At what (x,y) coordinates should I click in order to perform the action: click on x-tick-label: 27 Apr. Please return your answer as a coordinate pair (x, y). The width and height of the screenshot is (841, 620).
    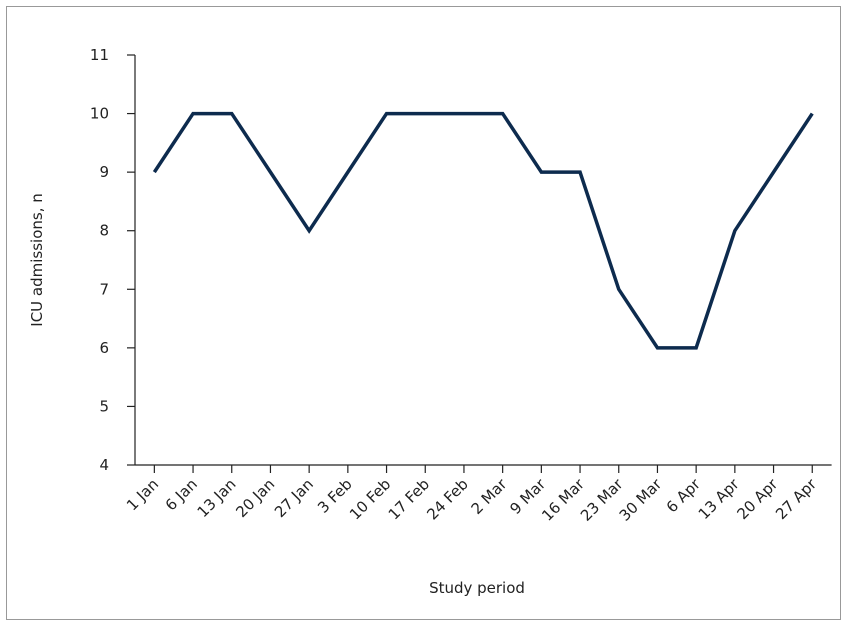
    Looking at the image, I should click on (796, 499).